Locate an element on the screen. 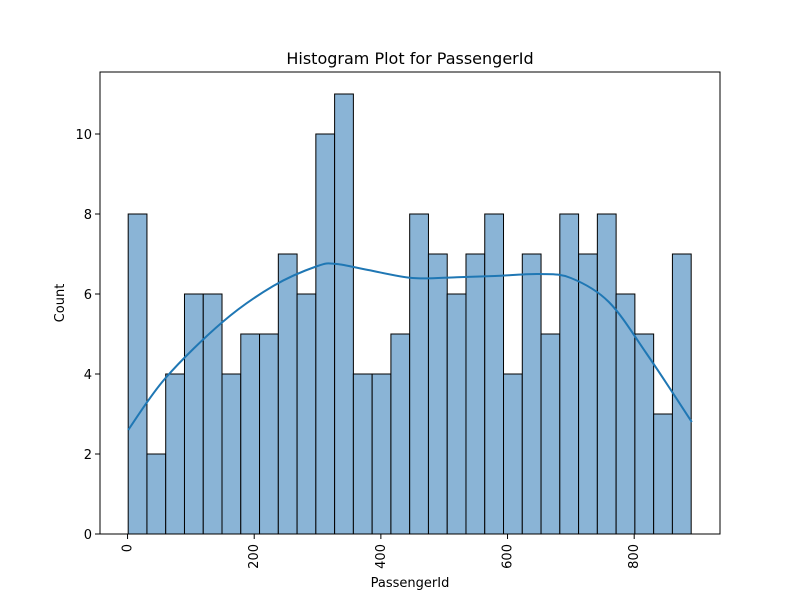 The height and width of the screenshot is (600, 800). y-tick-label: 2 is located at coordinates (88, 455).